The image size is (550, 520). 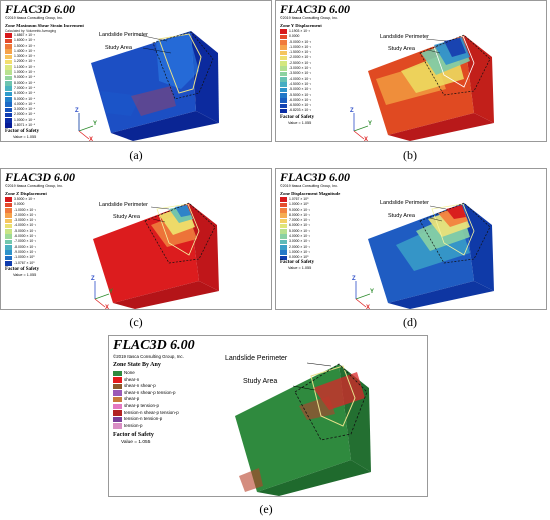 I want to click on legend-entry: tension-n shear-p tension-p, so click(x=146, y=413).